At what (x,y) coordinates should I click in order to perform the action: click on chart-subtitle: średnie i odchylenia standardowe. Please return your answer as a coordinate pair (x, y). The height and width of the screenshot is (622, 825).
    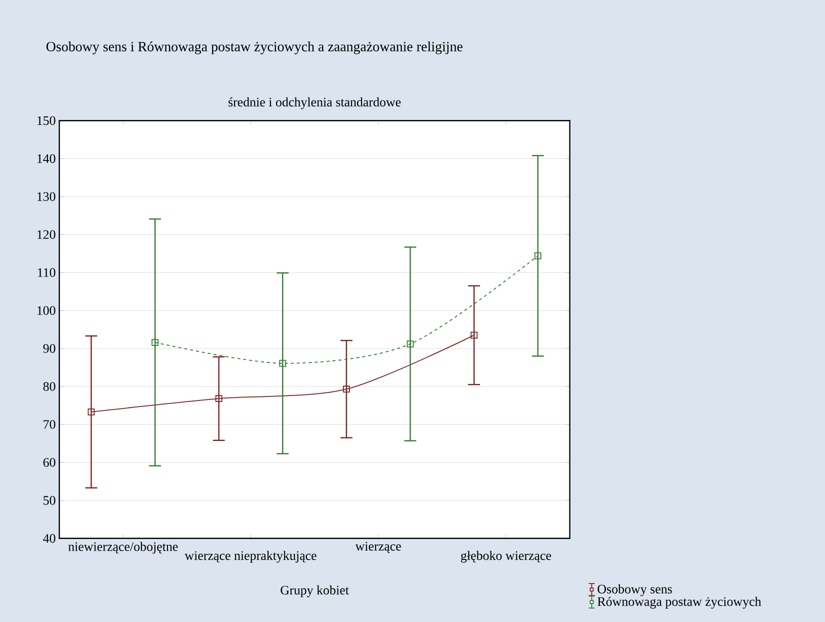
    Looking at the image, I should click on (314, 103).